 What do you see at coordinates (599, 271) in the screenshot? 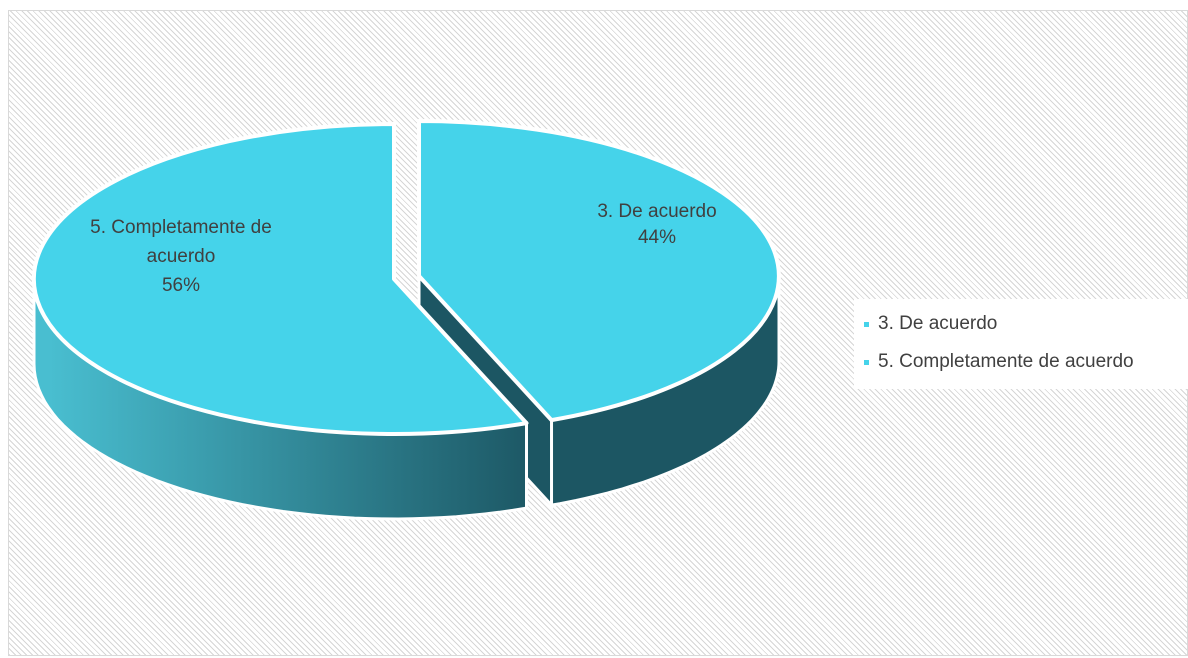
I see `pie-slice-de-acuerdo` at bounding box center [599, 271].